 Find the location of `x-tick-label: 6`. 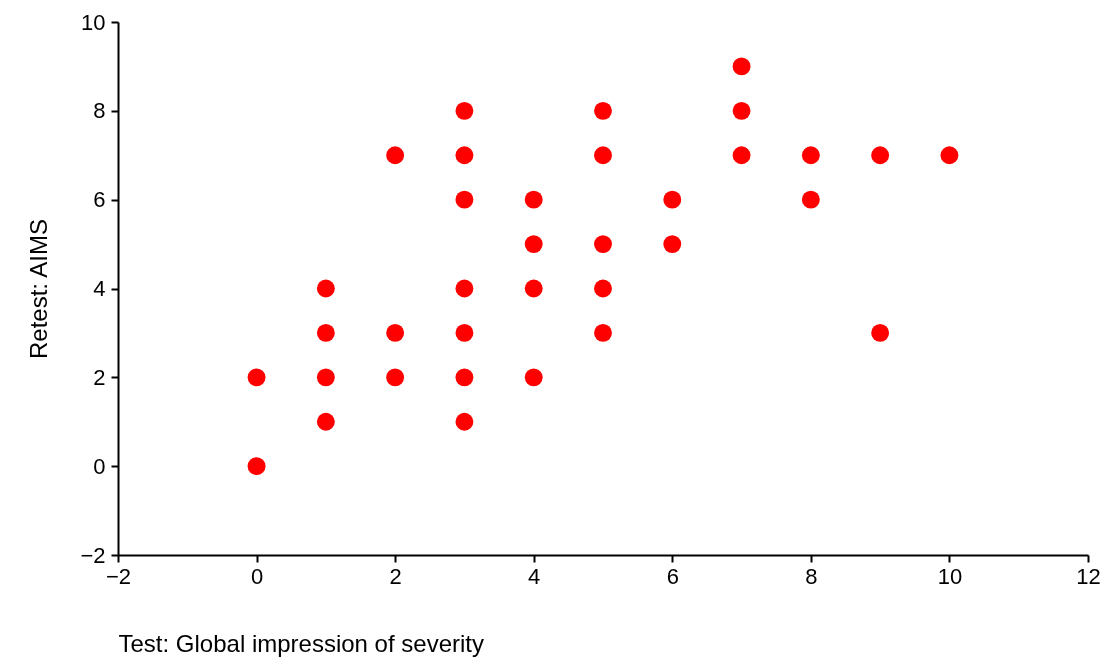

x-tick-label: 6 is located at coordinates (672, 576).